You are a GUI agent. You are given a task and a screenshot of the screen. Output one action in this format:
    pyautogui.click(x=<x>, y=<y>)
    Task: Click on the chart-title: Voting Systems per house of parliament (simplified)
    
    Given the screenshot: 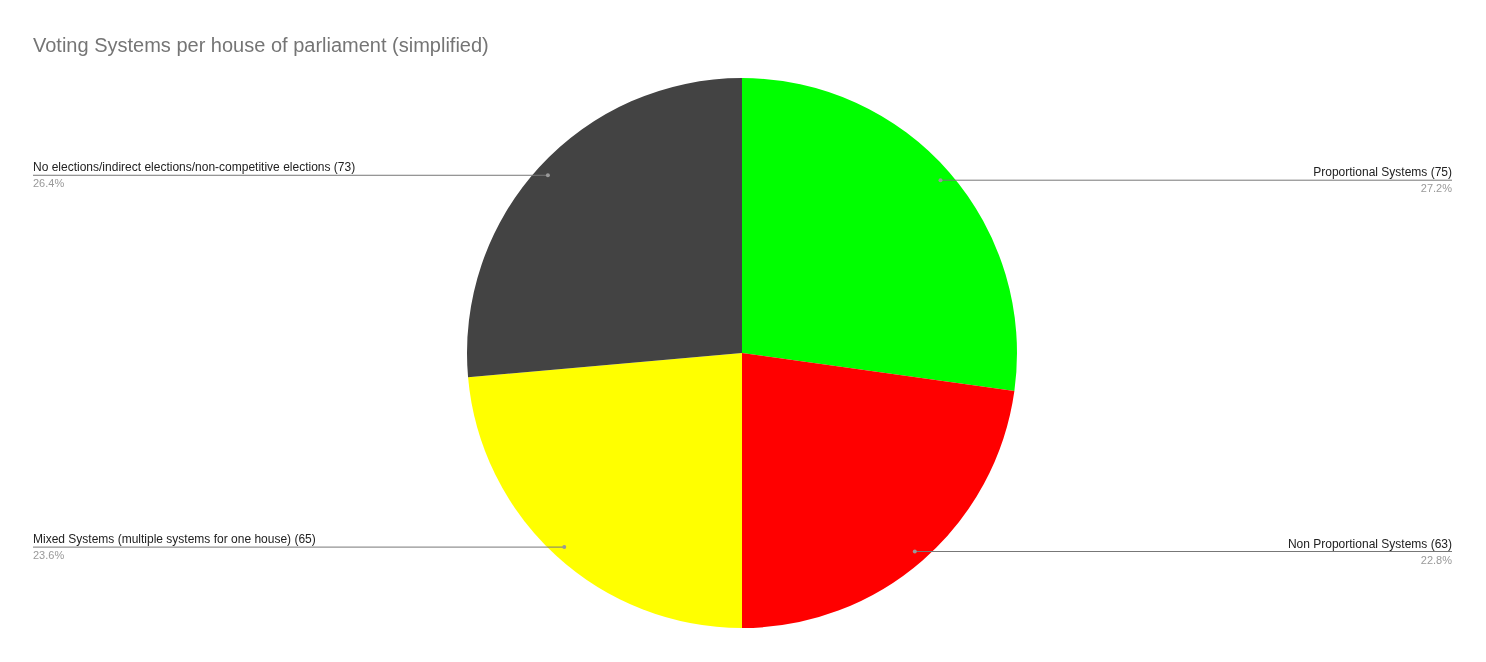 What is the action you would take?
    pyautogui.click(x=261, y=45)
    